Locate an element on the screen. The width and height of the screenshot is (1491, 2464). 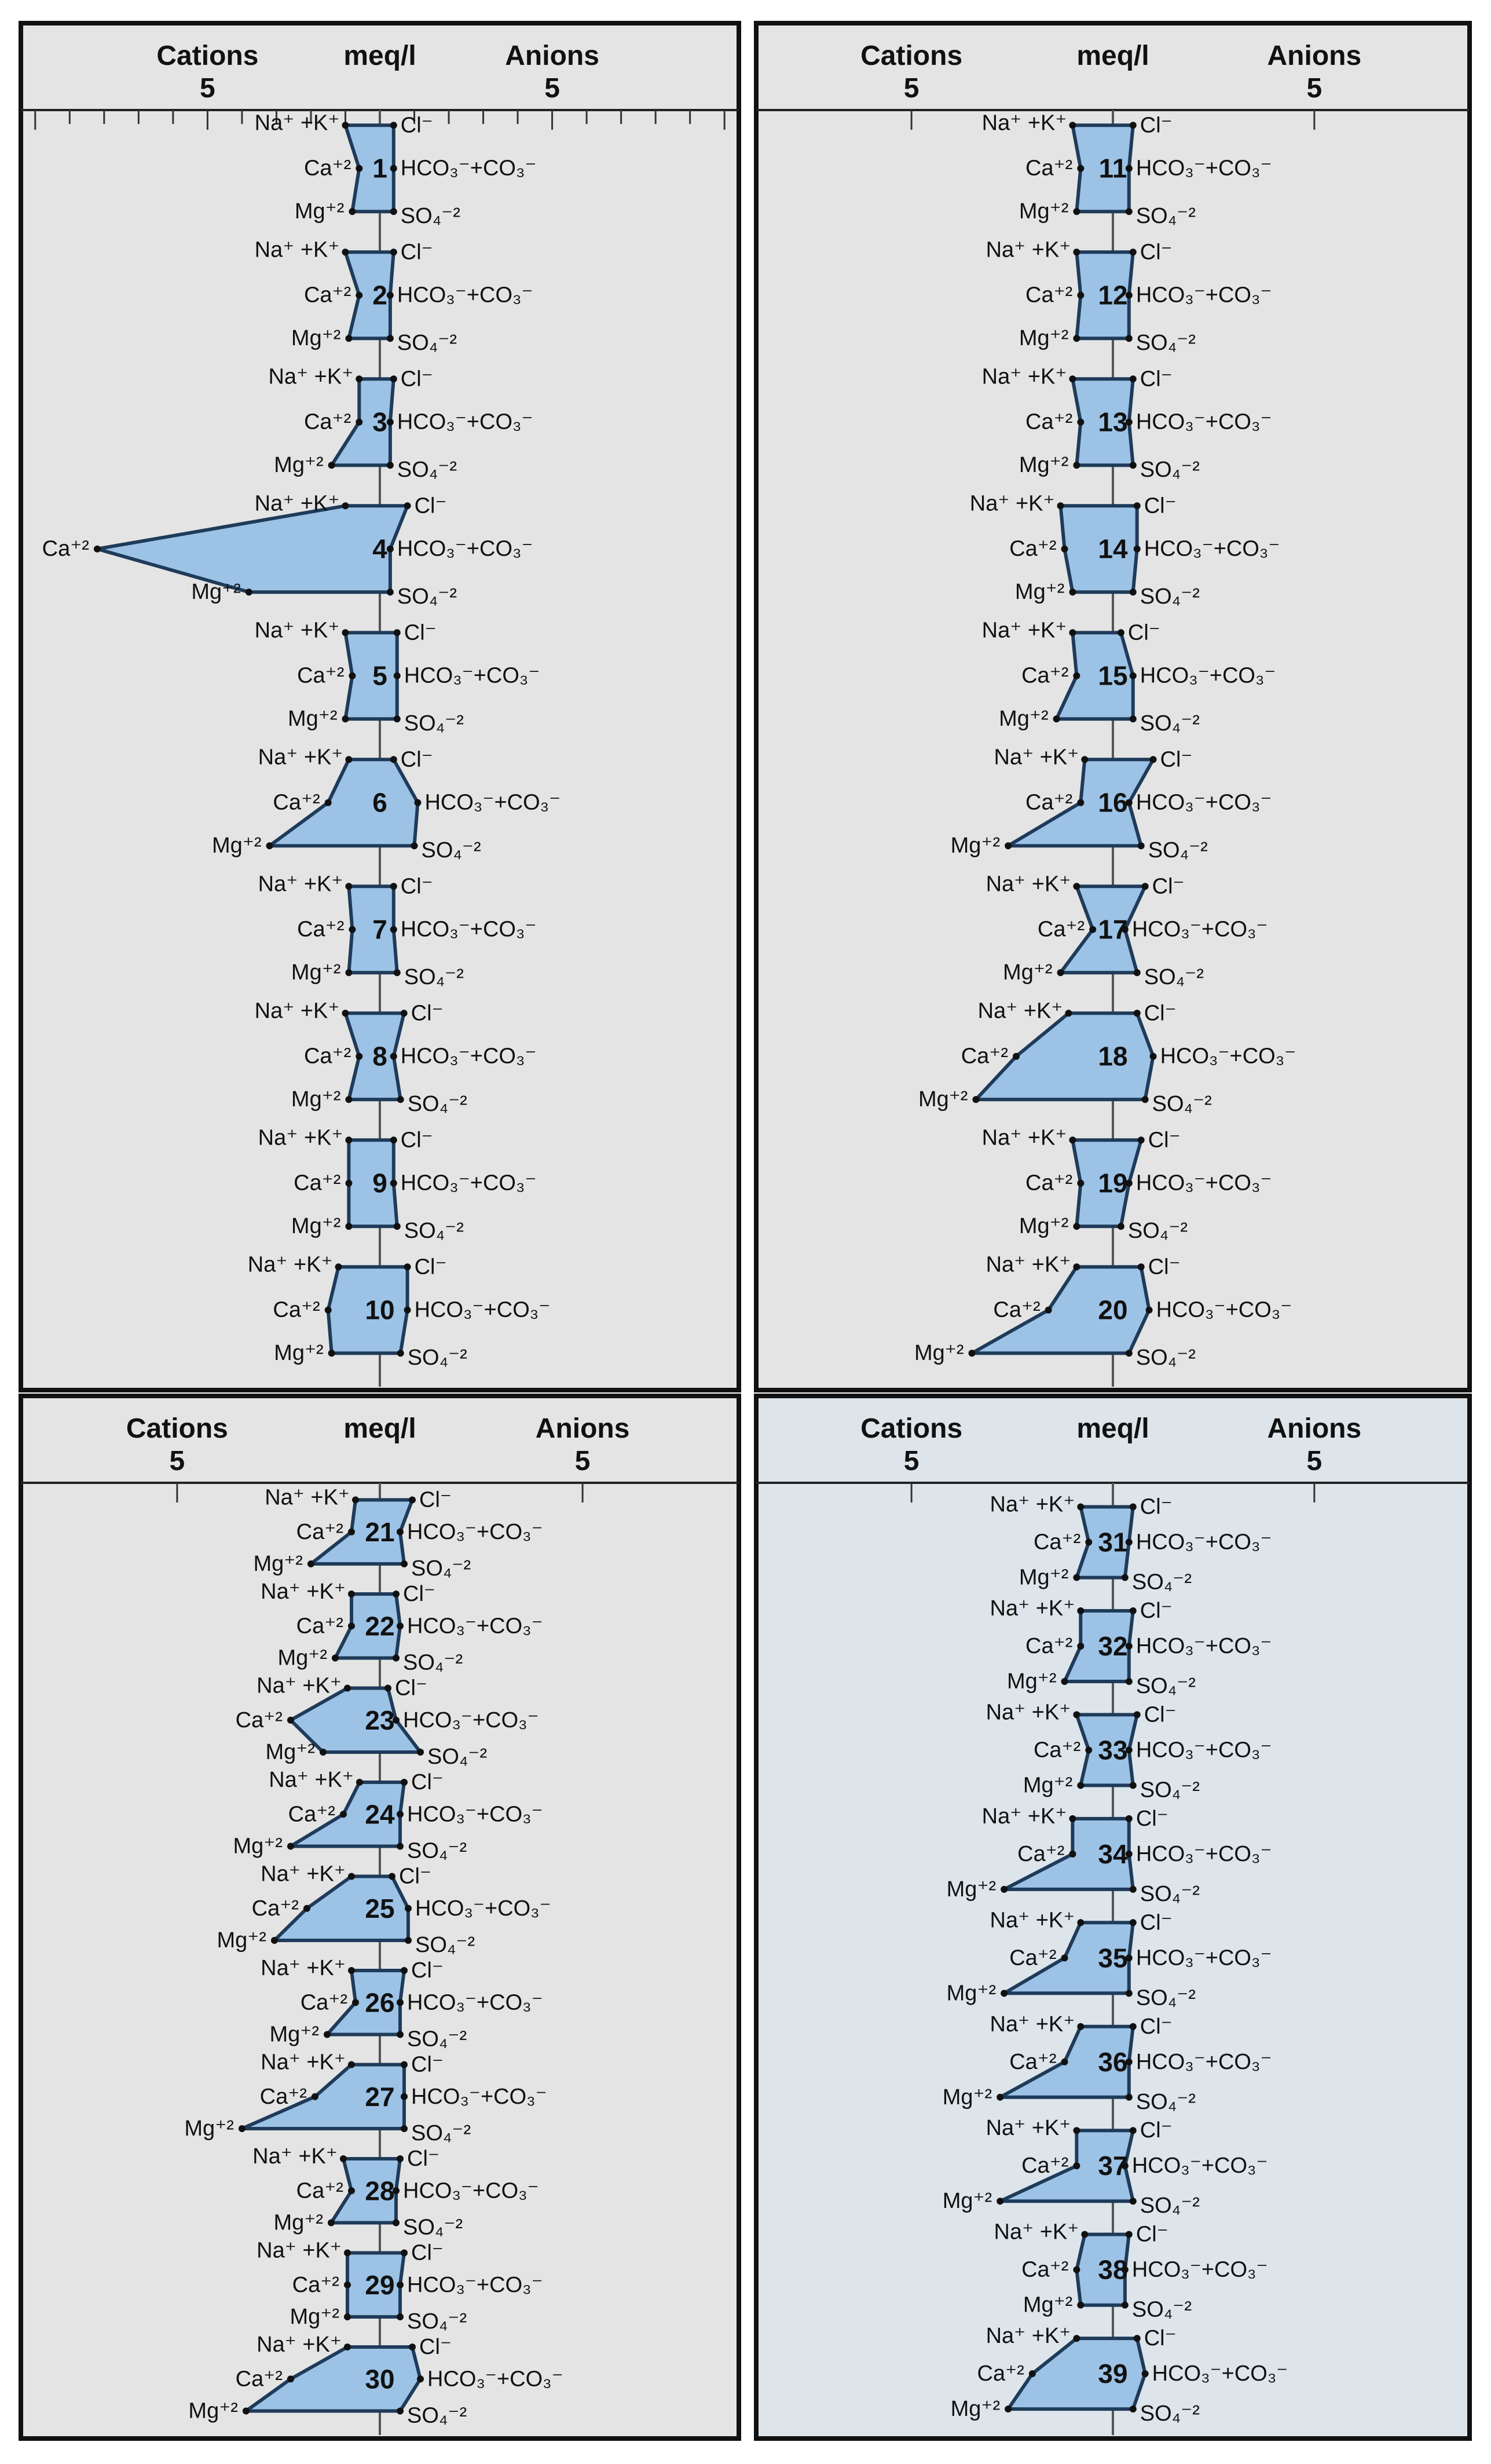
stiff-sample-3: Na⁺ +K⁺ Ca⁺² Mg⁺² Cl⁻ HCO₃⁻+CO₃⁻ SO₄⁻² 3 is located at coordinates (400, 423).